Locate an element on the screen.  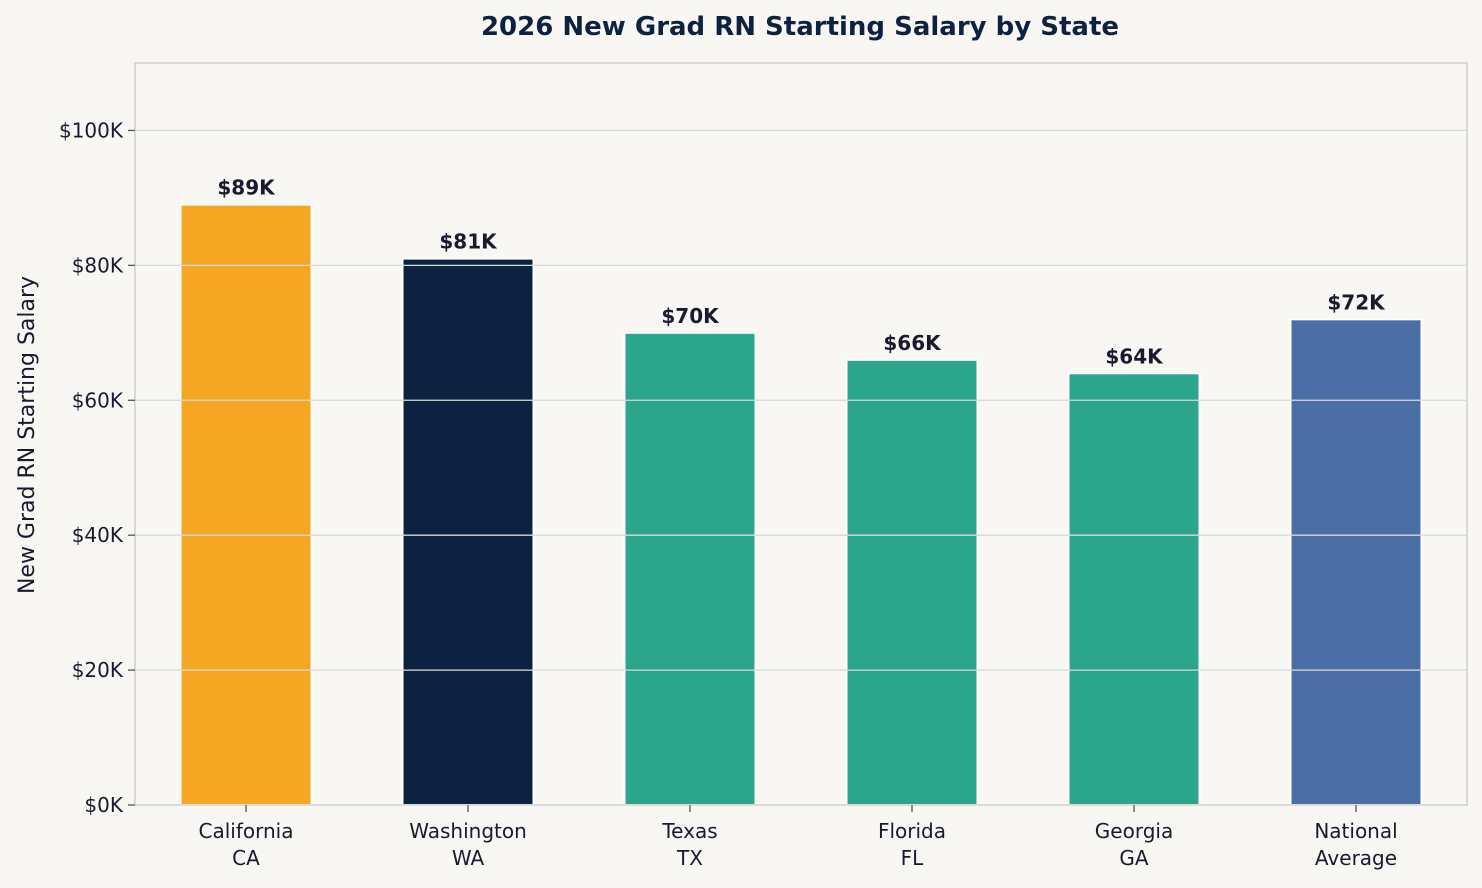
x-tick-label-0-0: California is located at coordinates (246, 831).